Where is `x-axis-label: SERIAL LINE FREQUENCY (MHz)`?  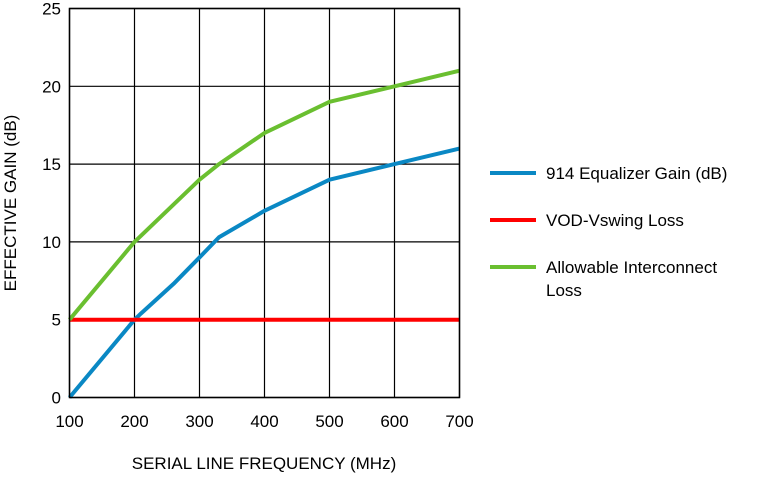
x-axis-label: SERIAL LINE FREQUENCY (MHz) is located at coordinates (264, 463).